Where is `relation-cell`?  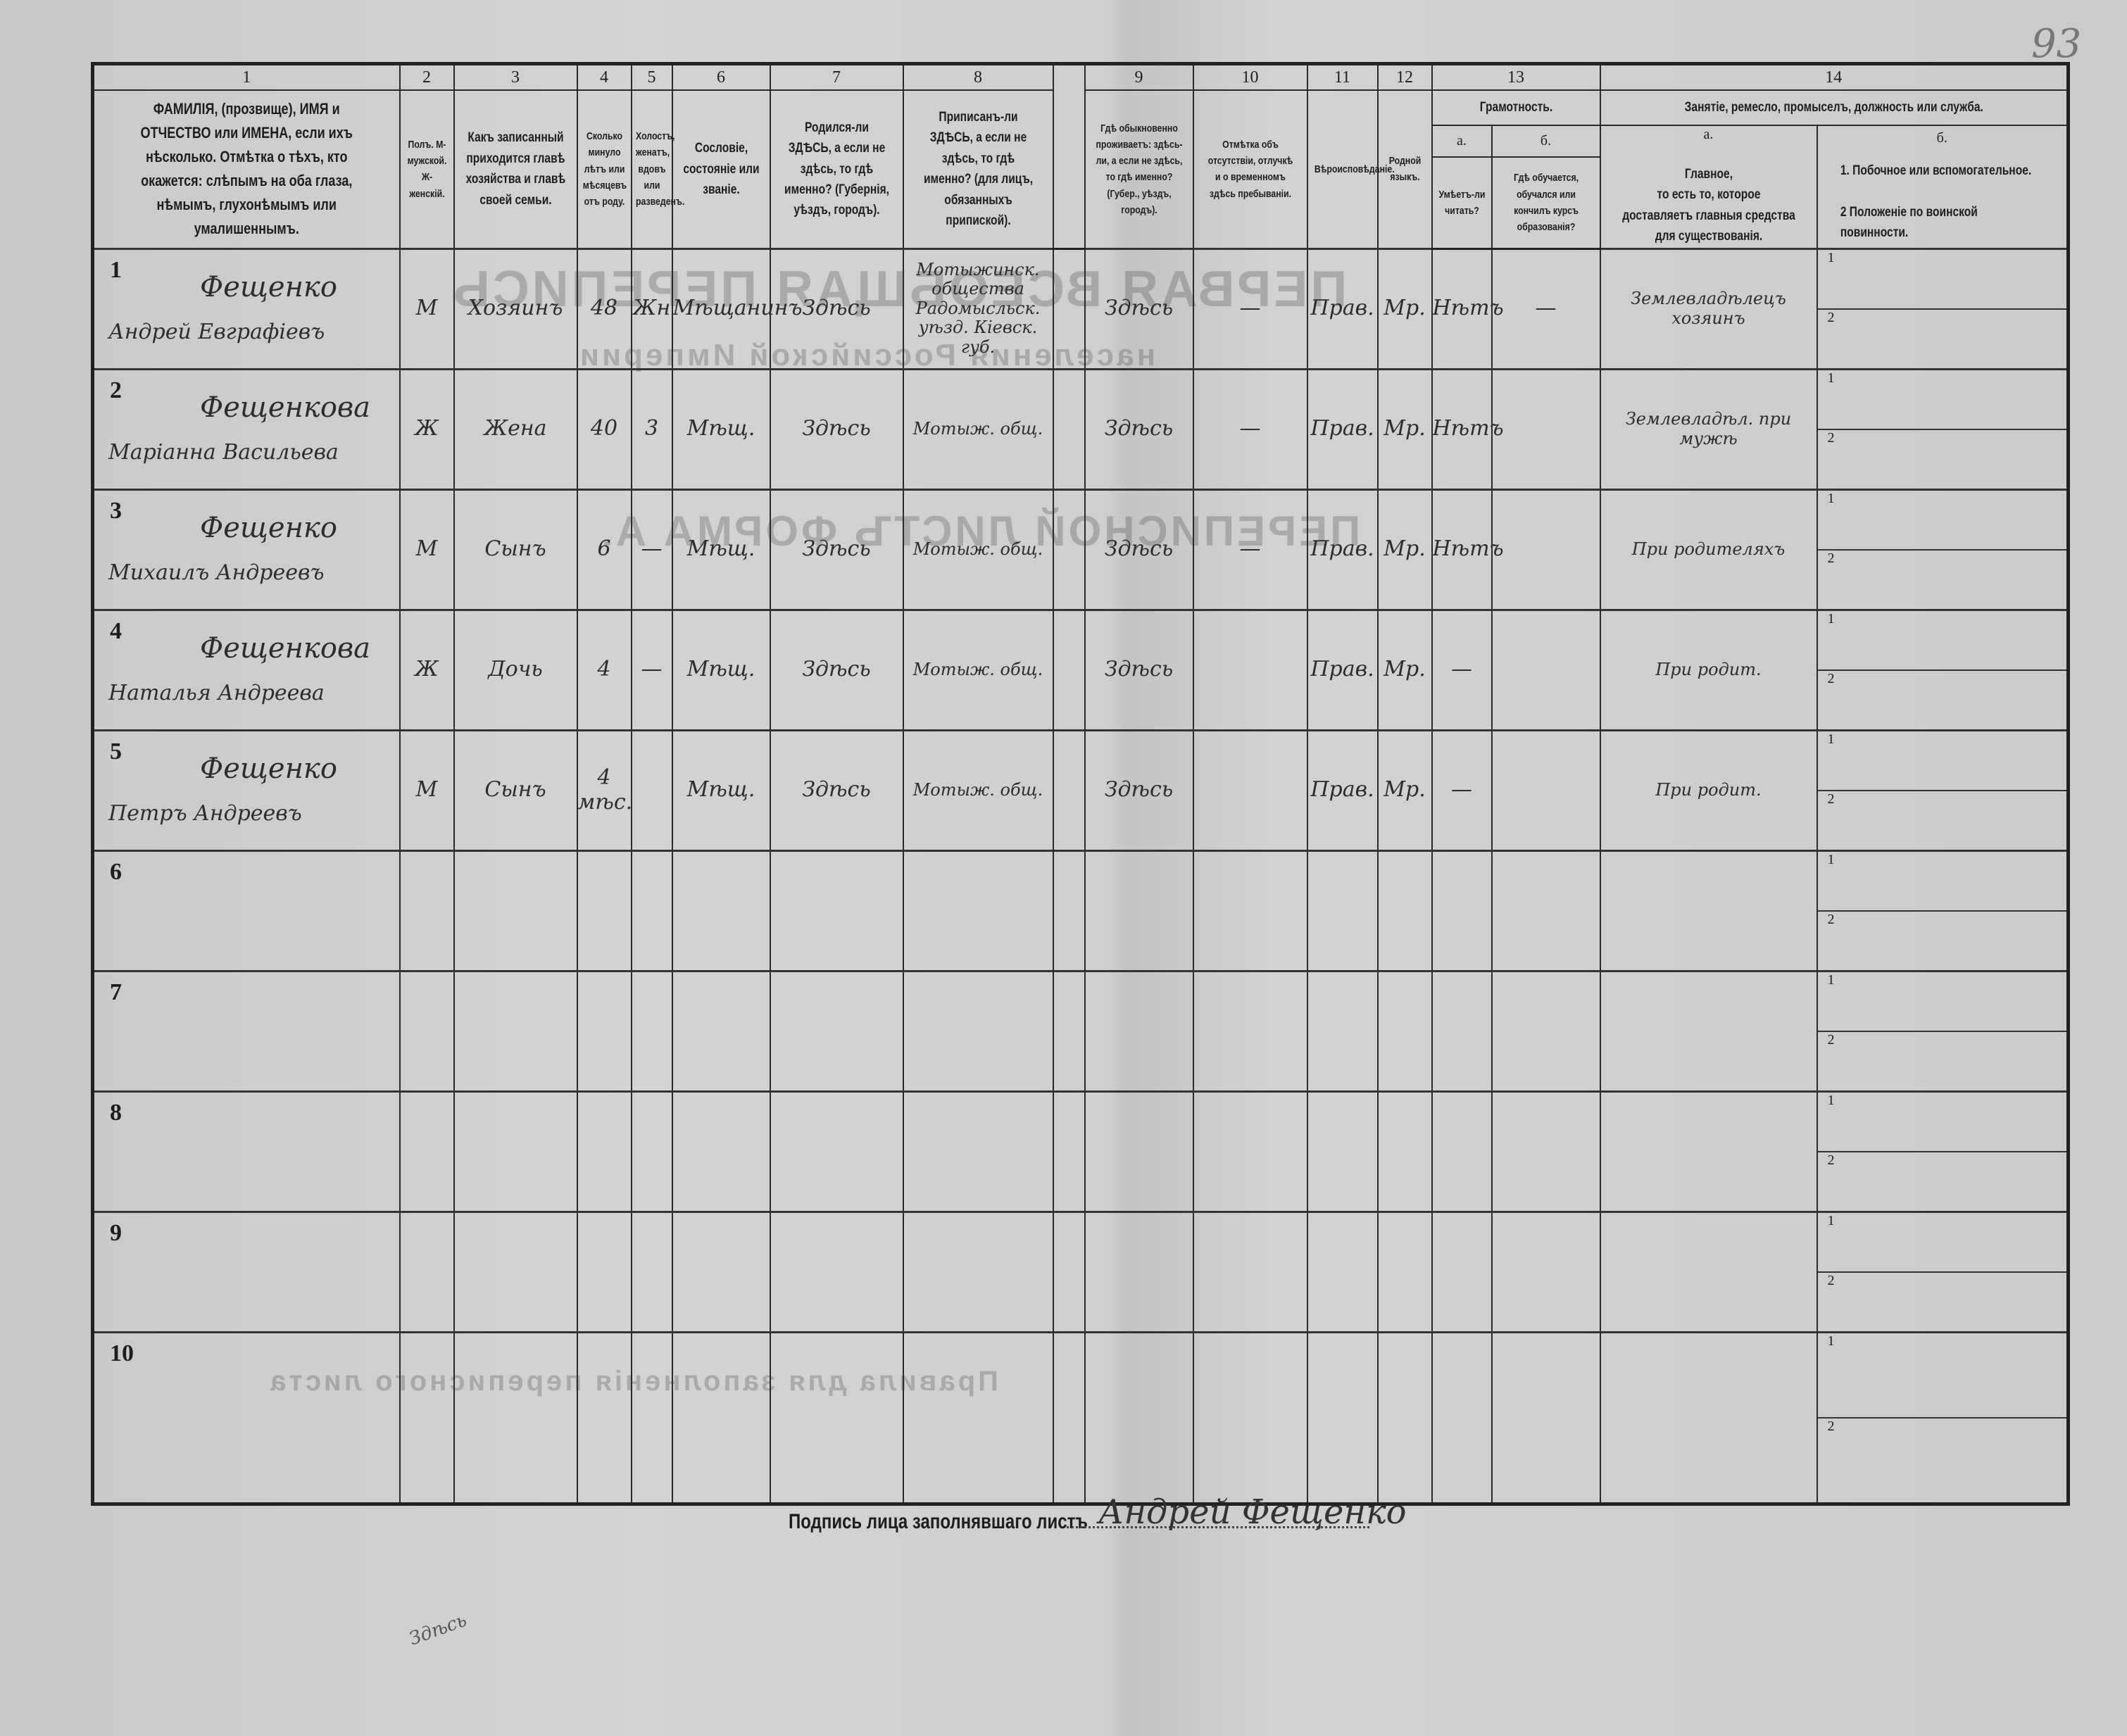 relation-cell is located at coordinates (515, 910).